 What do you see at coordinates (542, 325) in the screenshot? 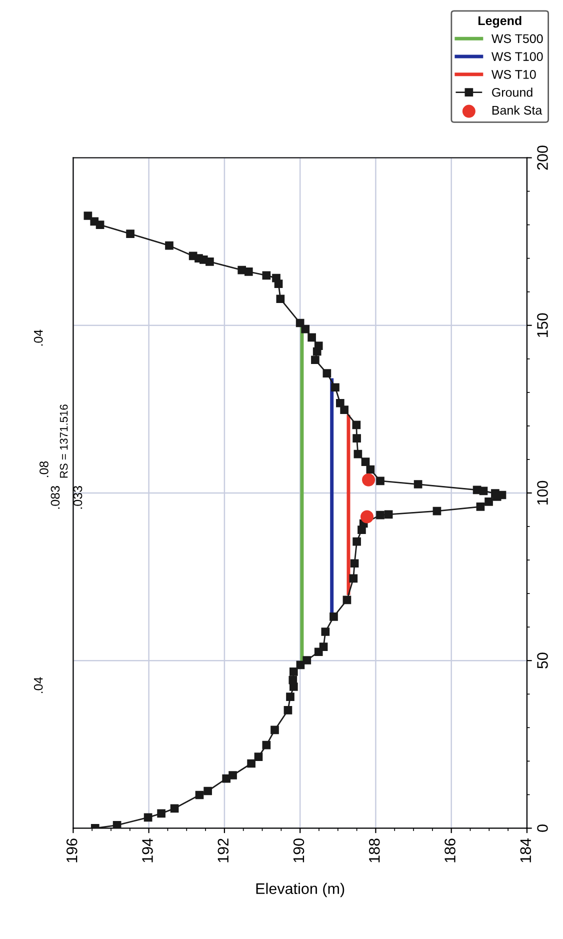
I see `y-tick-label: 150` at bounding box center [542, 325].